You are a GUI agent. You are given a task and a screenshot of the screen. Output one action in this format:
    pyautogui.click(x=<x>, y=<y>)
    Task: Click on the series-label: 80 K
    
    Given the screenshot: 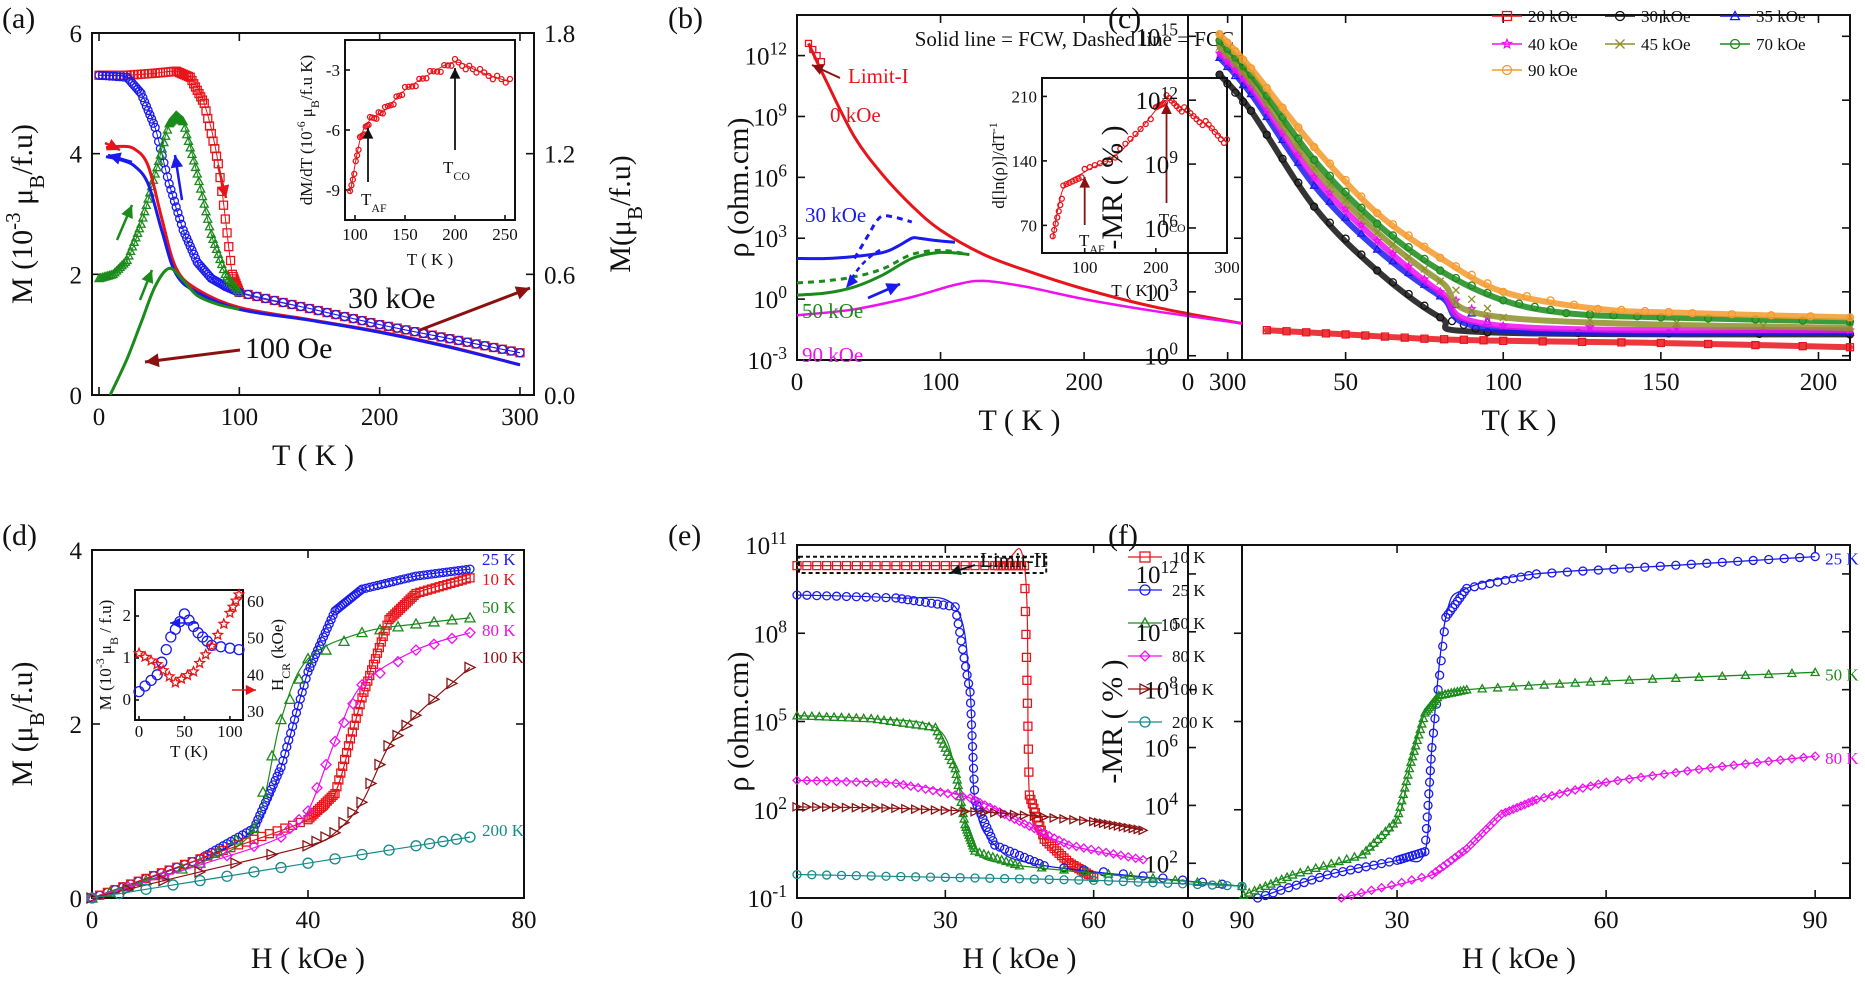 What is the action you would take?
    pyautogui.click(x=1842, y=758)
    